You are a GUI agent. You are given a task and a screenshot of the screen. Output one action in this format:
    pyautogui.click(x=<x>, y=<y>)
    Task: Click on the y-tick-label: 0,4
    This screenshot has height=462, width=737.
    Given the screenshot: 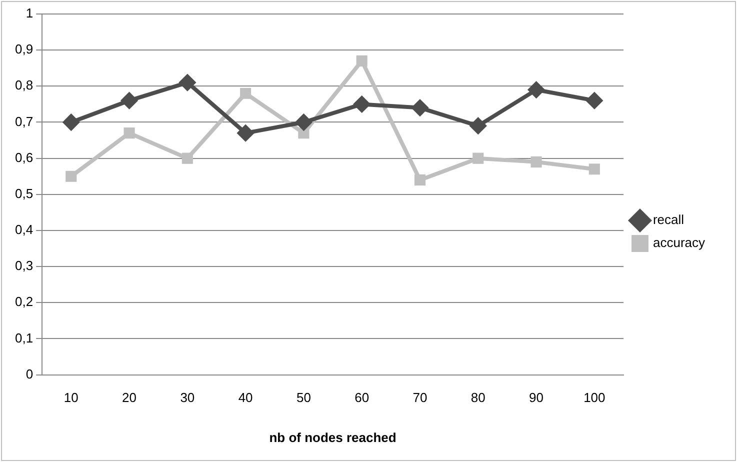 What is the action you would take?
    pyautogui.click(x=24, y=230)
    